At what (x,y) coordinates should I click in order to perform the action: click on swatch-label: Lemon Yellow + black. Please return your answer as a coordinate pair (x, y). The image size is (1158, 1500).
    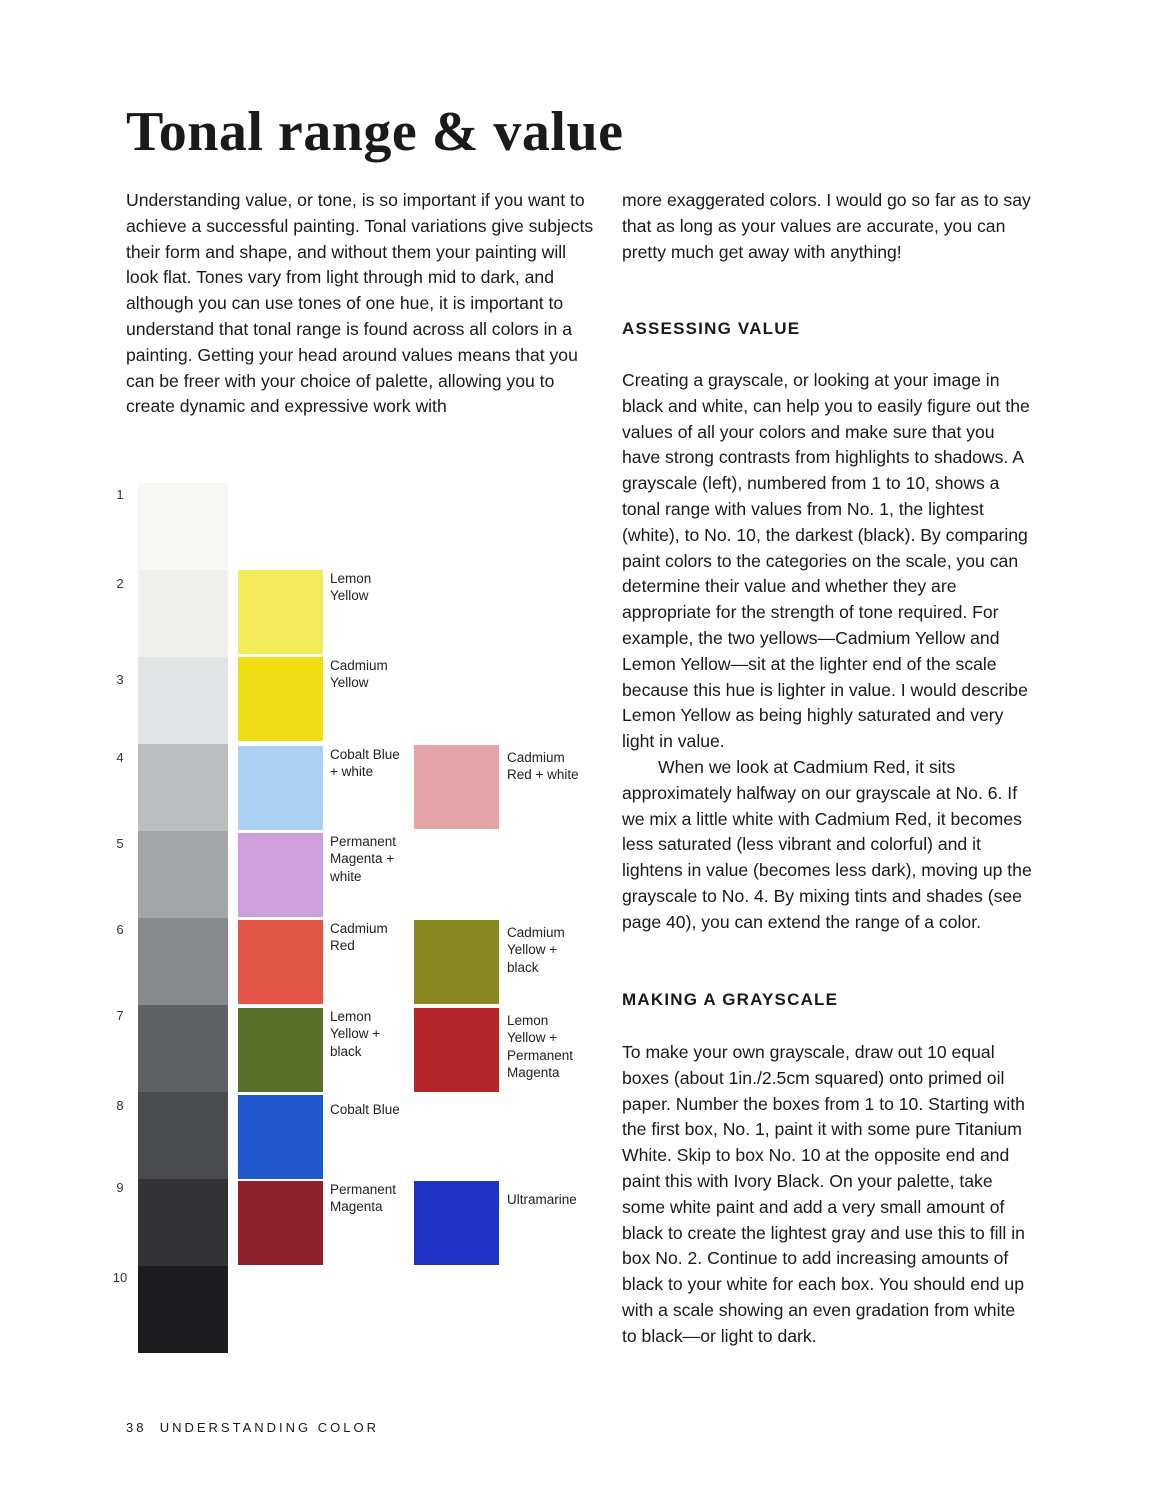
    Looking at the image, I should click on (355, 1034).